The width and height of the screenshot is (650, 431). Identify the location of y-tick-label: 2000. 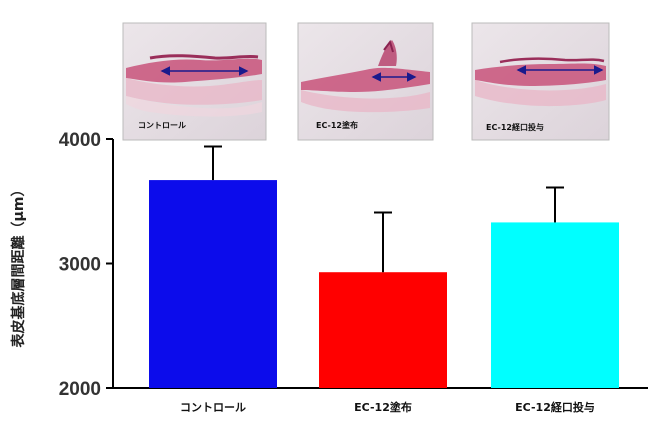
(80, 389).